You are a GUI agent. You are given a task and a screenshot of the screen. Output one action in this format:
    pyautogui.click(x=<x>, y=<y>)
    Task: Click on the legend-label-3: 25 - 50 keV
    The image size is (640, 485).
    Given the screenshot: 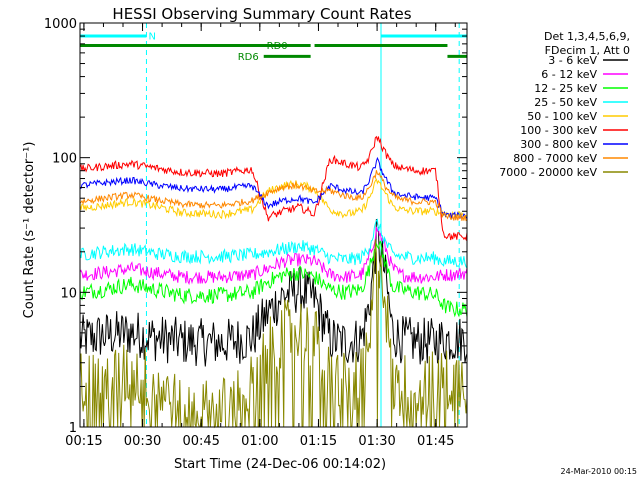 What is the action you would take?
    pyautogui.click(x=565, y=102)
    